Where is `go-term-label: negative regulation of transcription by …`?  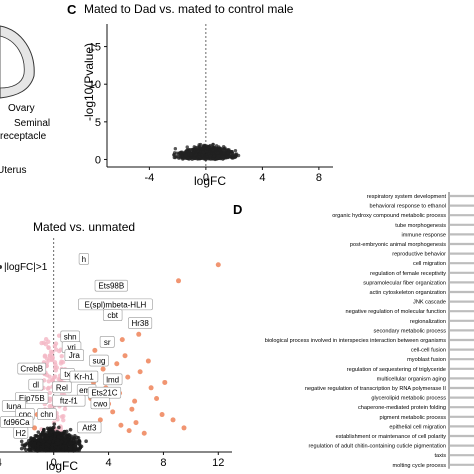
go-term-label: negative regulation of transcription by … is located at coordinates (376, 389).